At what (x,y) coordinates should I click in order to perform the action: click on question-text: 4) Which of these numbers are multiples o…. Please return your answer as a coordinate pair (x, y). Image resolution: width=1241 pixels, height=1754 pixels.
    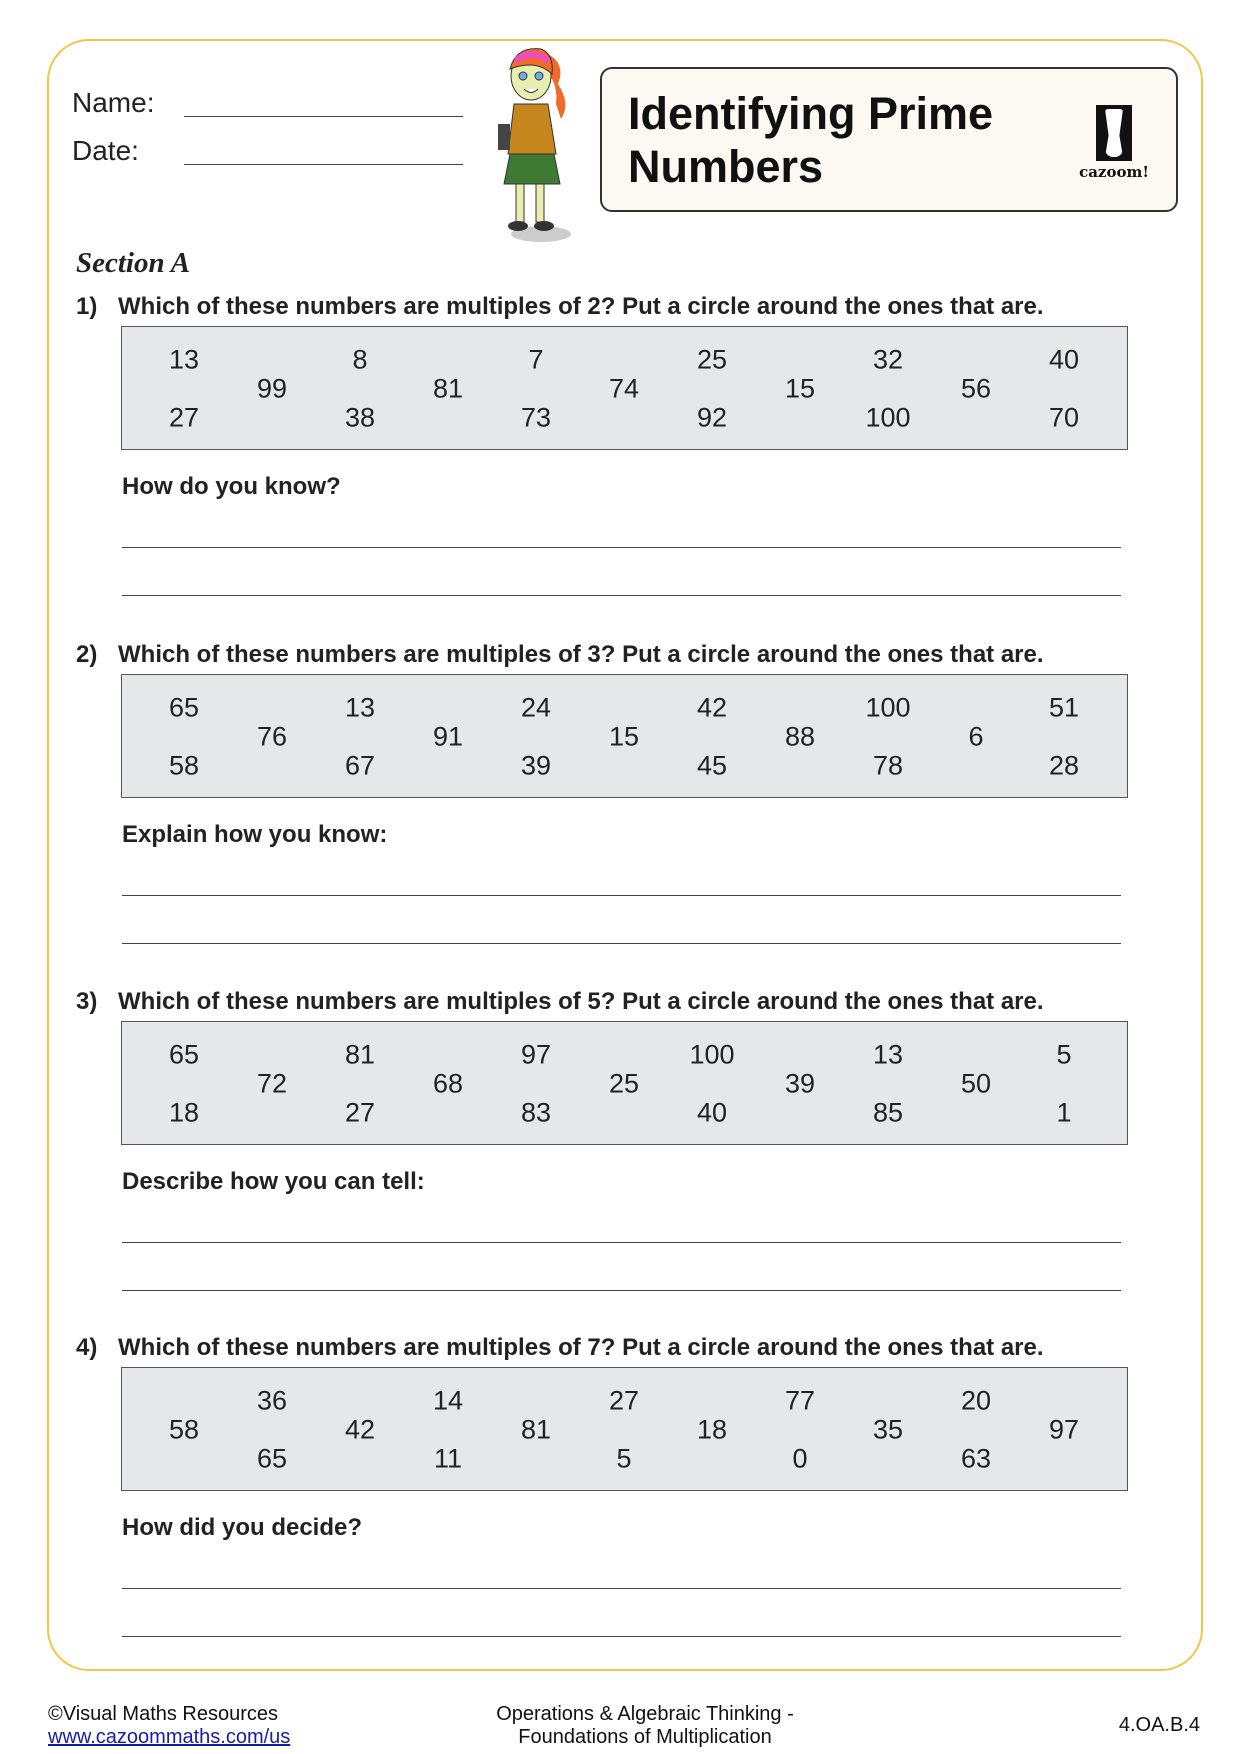
    Looking at the image, I should click on (560, 1348).